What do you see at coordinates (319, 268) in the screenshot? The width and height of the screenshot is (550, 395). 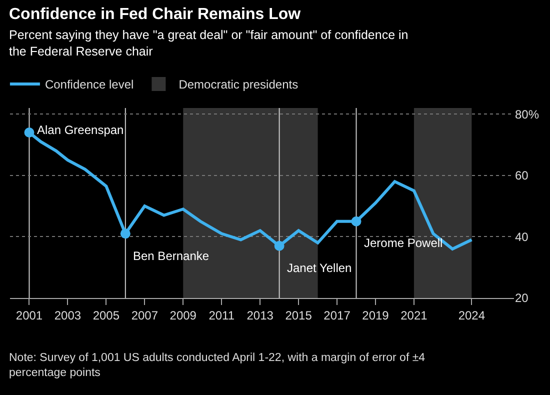 I see `annotation: Janet Yellen` at bounding box center [319, 268].